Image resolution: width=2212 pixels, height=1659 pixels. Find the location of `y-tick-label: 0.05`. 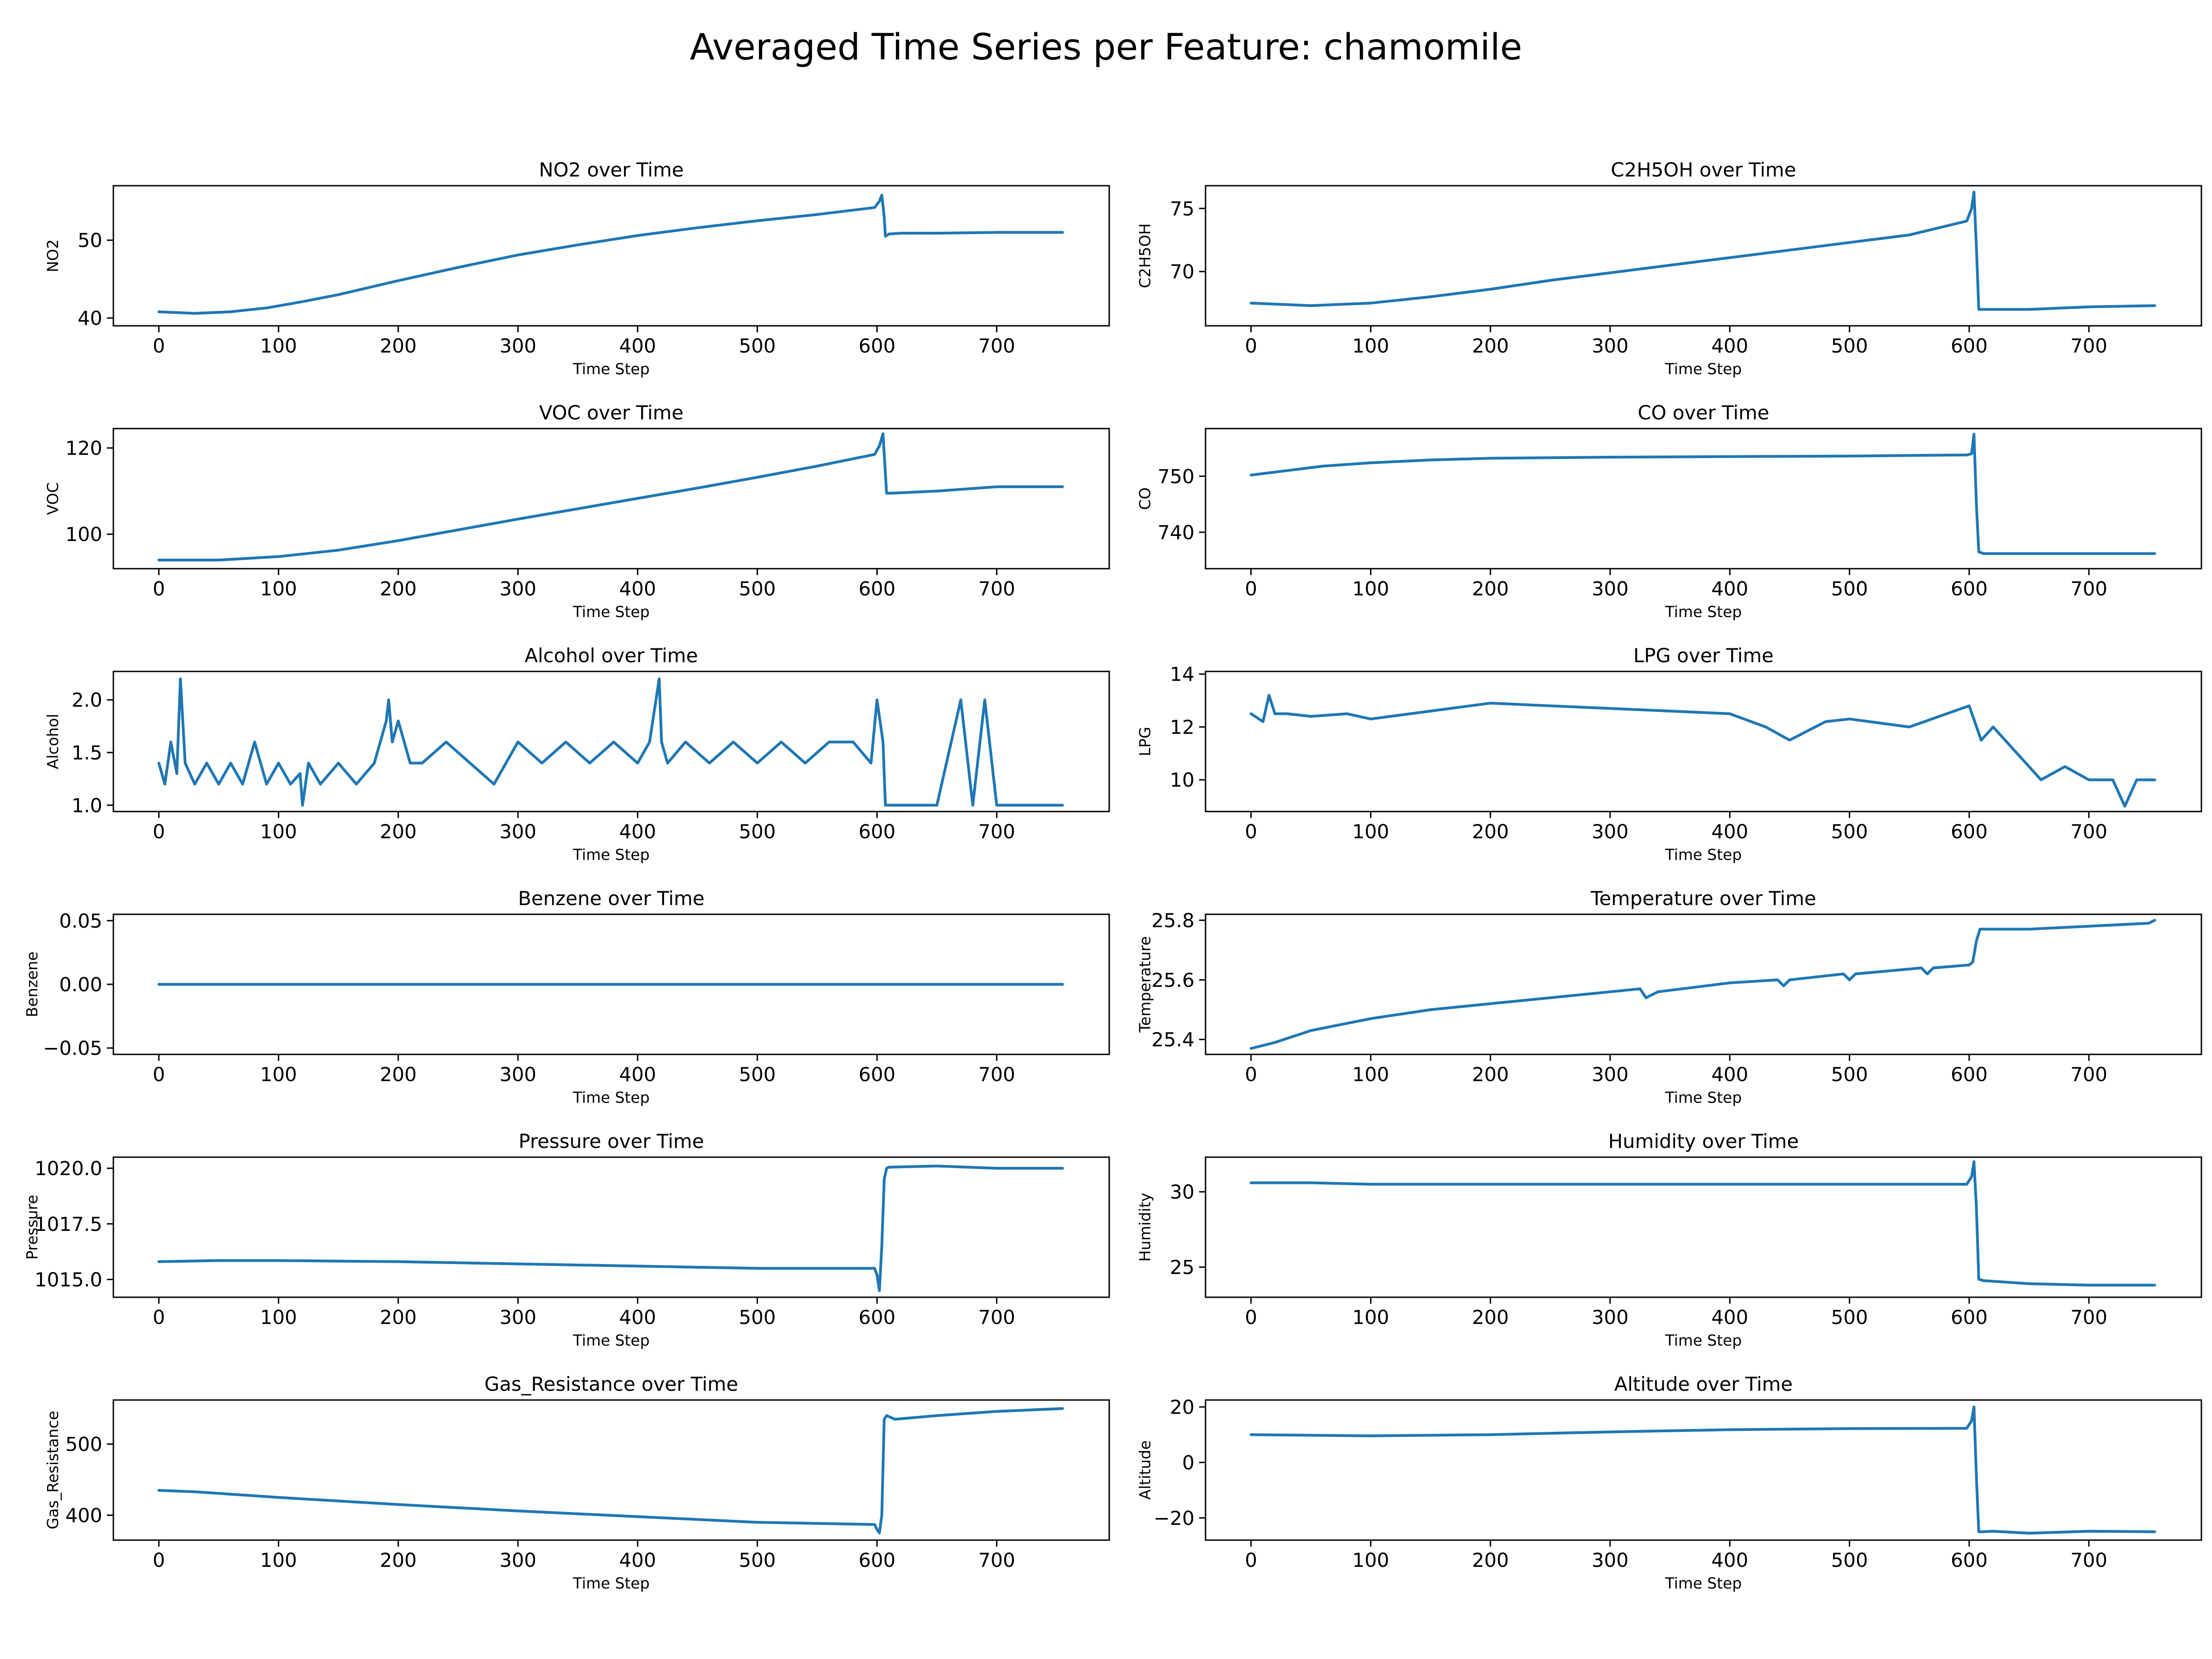

y-tick-label: 0.05 is located at coordinates (80, 921).